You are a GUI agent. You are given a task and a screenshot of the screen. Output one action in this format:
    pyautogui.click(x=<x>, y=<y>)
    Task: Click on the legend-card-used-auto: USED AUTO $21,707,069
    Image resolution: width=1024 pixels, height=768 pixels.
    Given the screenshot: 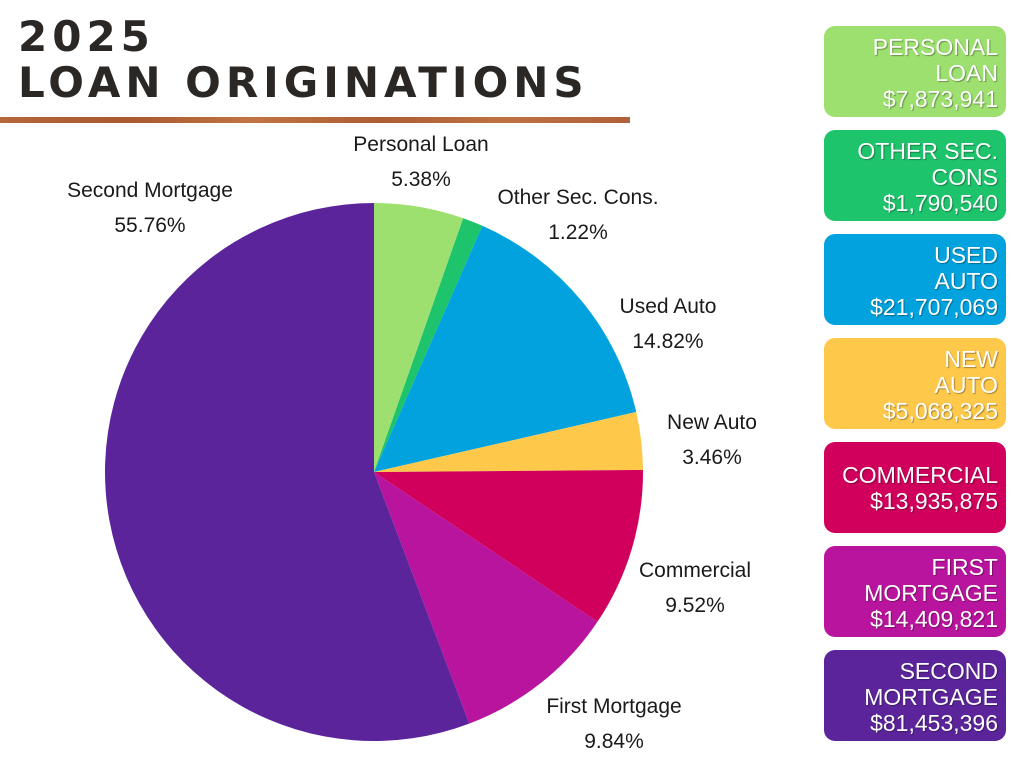 What is the action you would take?
    pyautogui.click(x=915, y=279)
    